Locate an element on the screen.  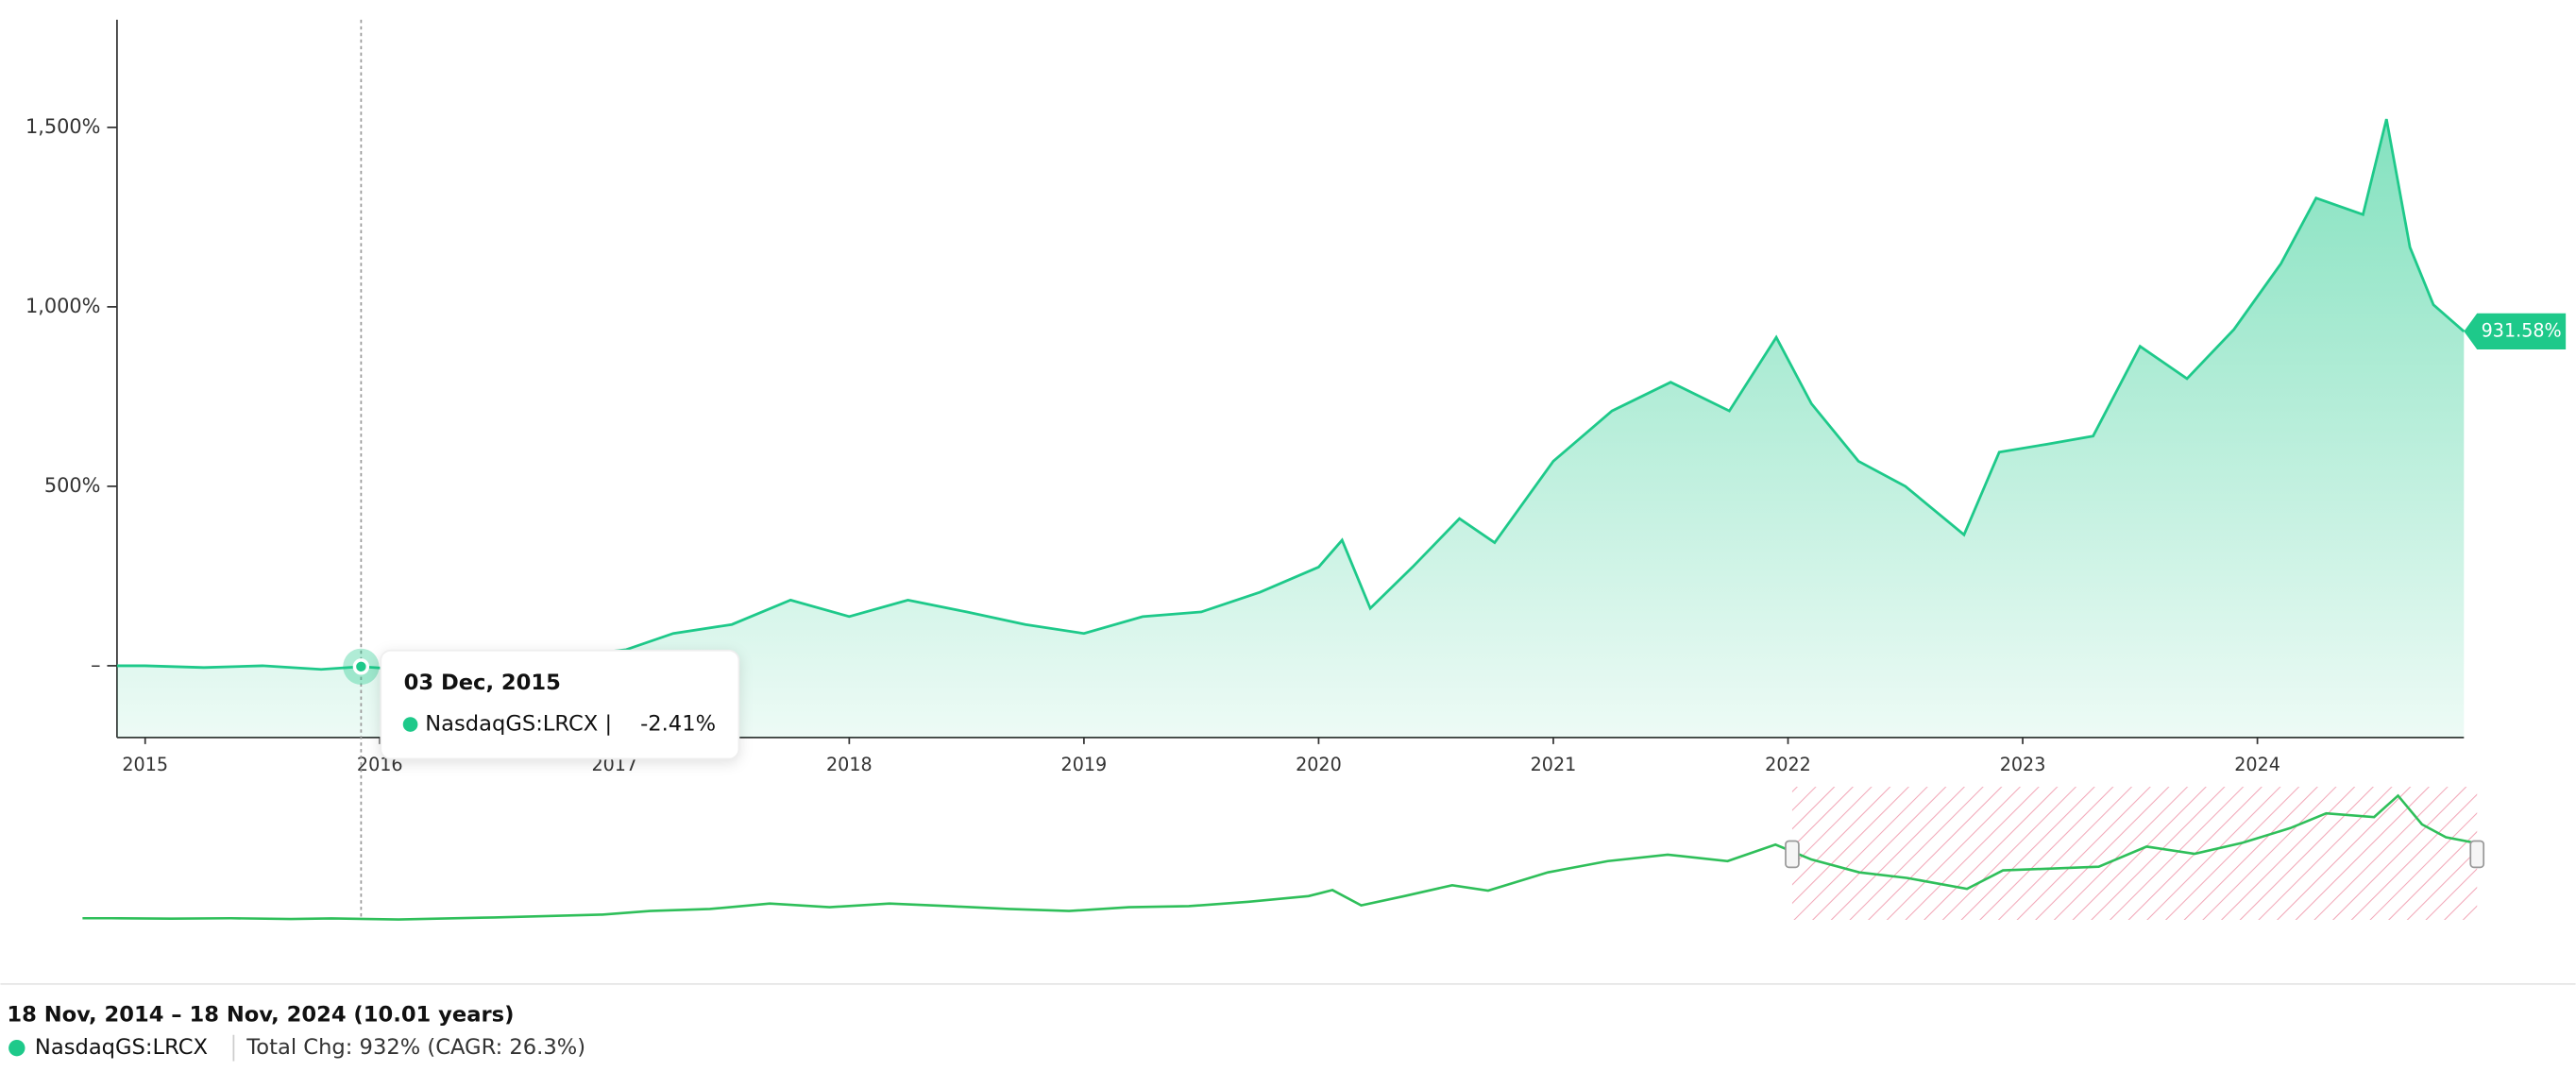
tooltip-box is located at coordinates (560, 704).